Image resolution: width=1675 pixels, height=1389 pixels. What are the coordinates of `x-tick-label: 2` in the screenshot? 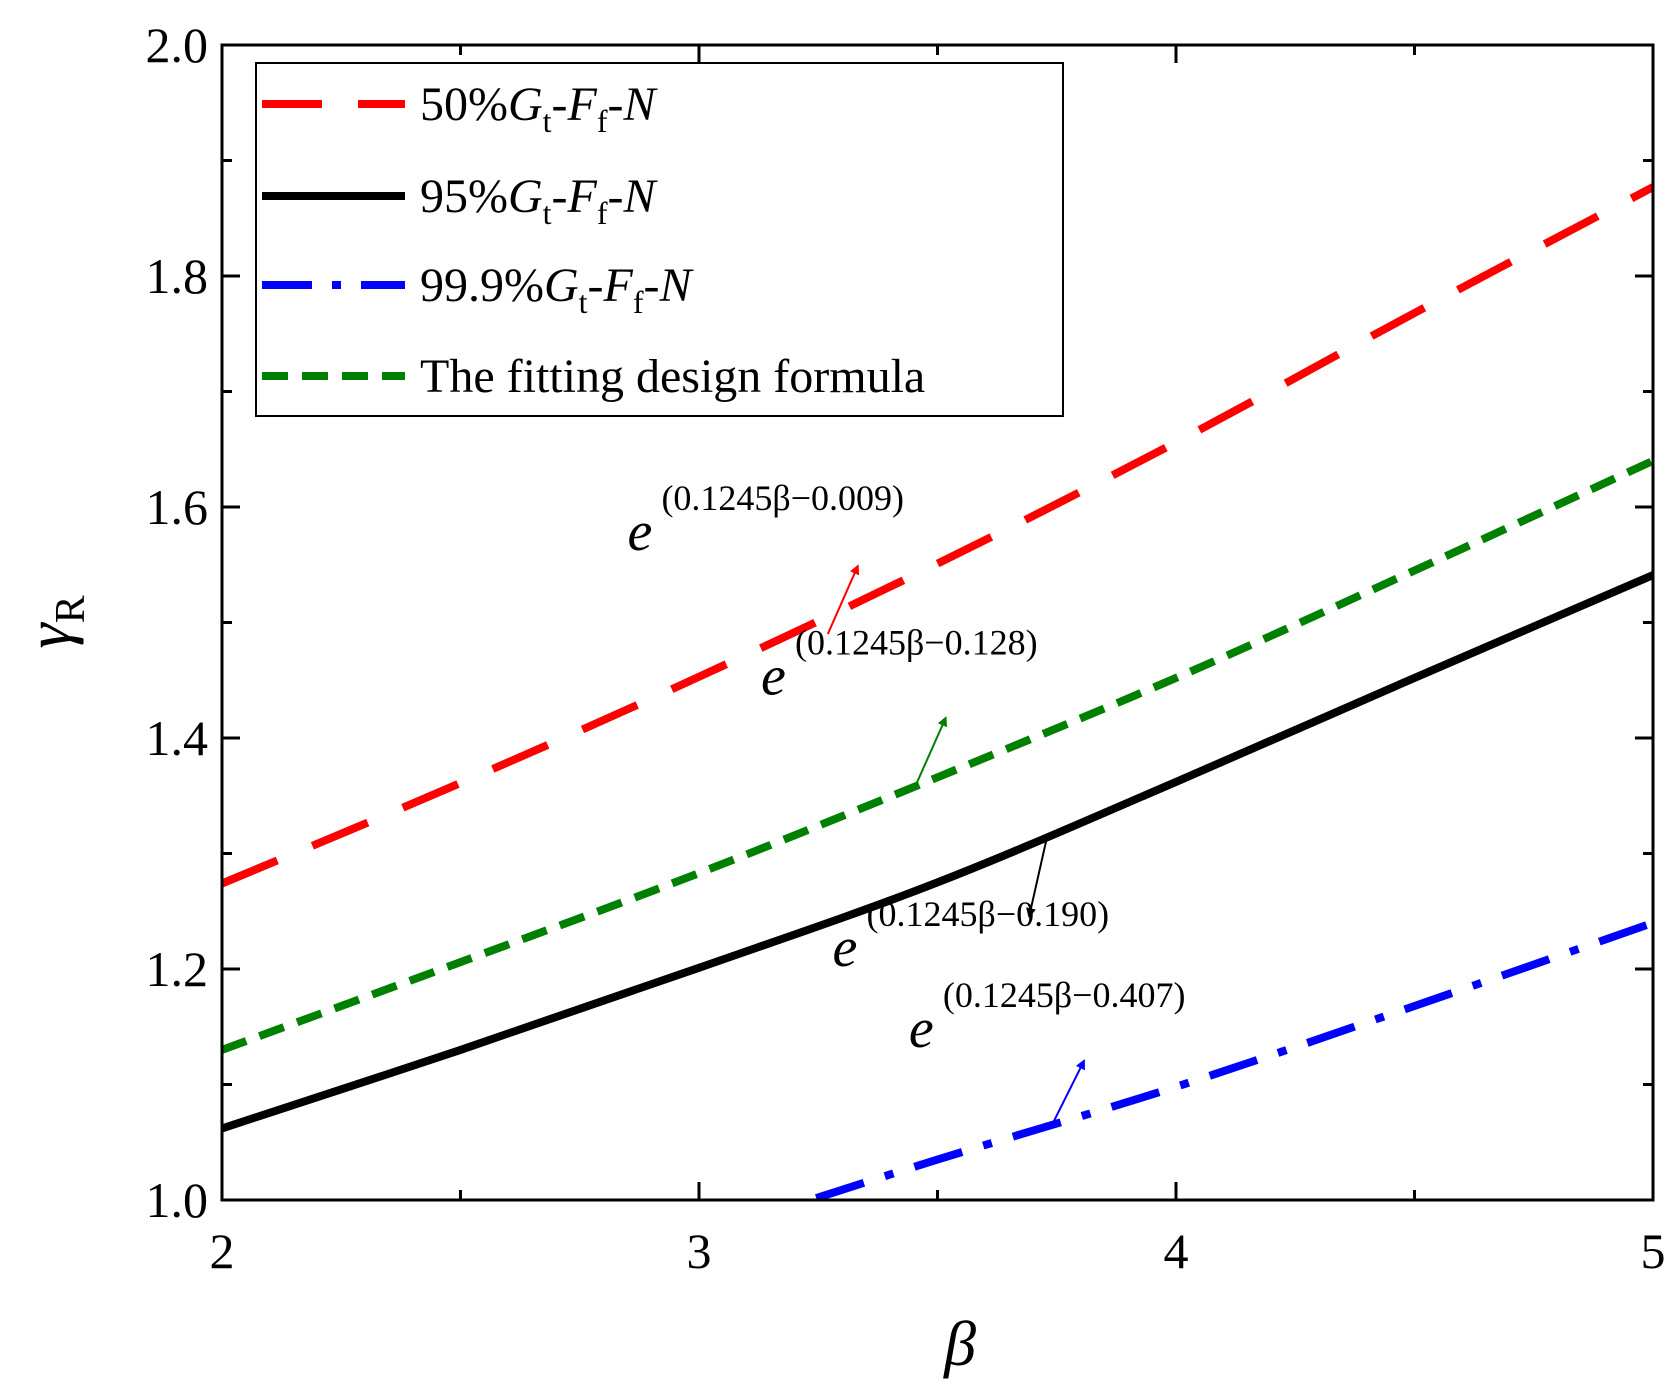 It's located at (222, 1251).